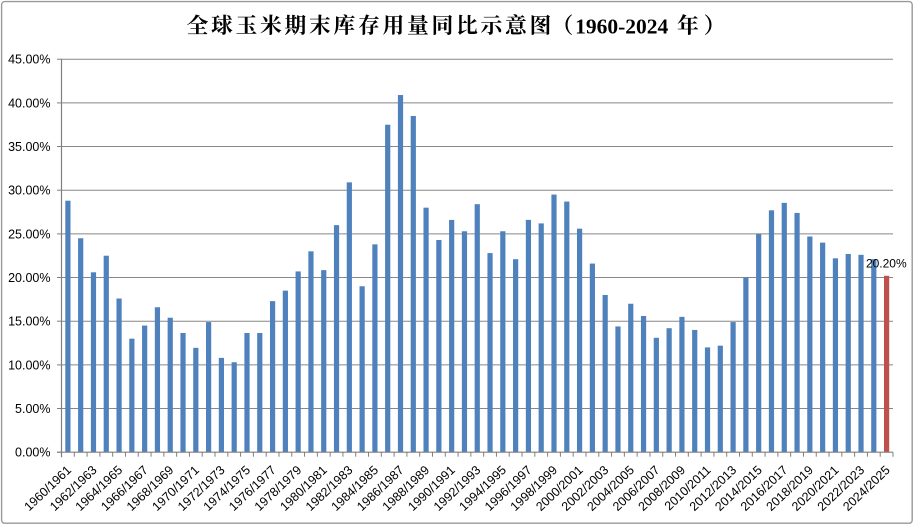  Describe the element at coordinates (29, 278) in the screenshot. I see `svg-text: 20.00%` at that location.